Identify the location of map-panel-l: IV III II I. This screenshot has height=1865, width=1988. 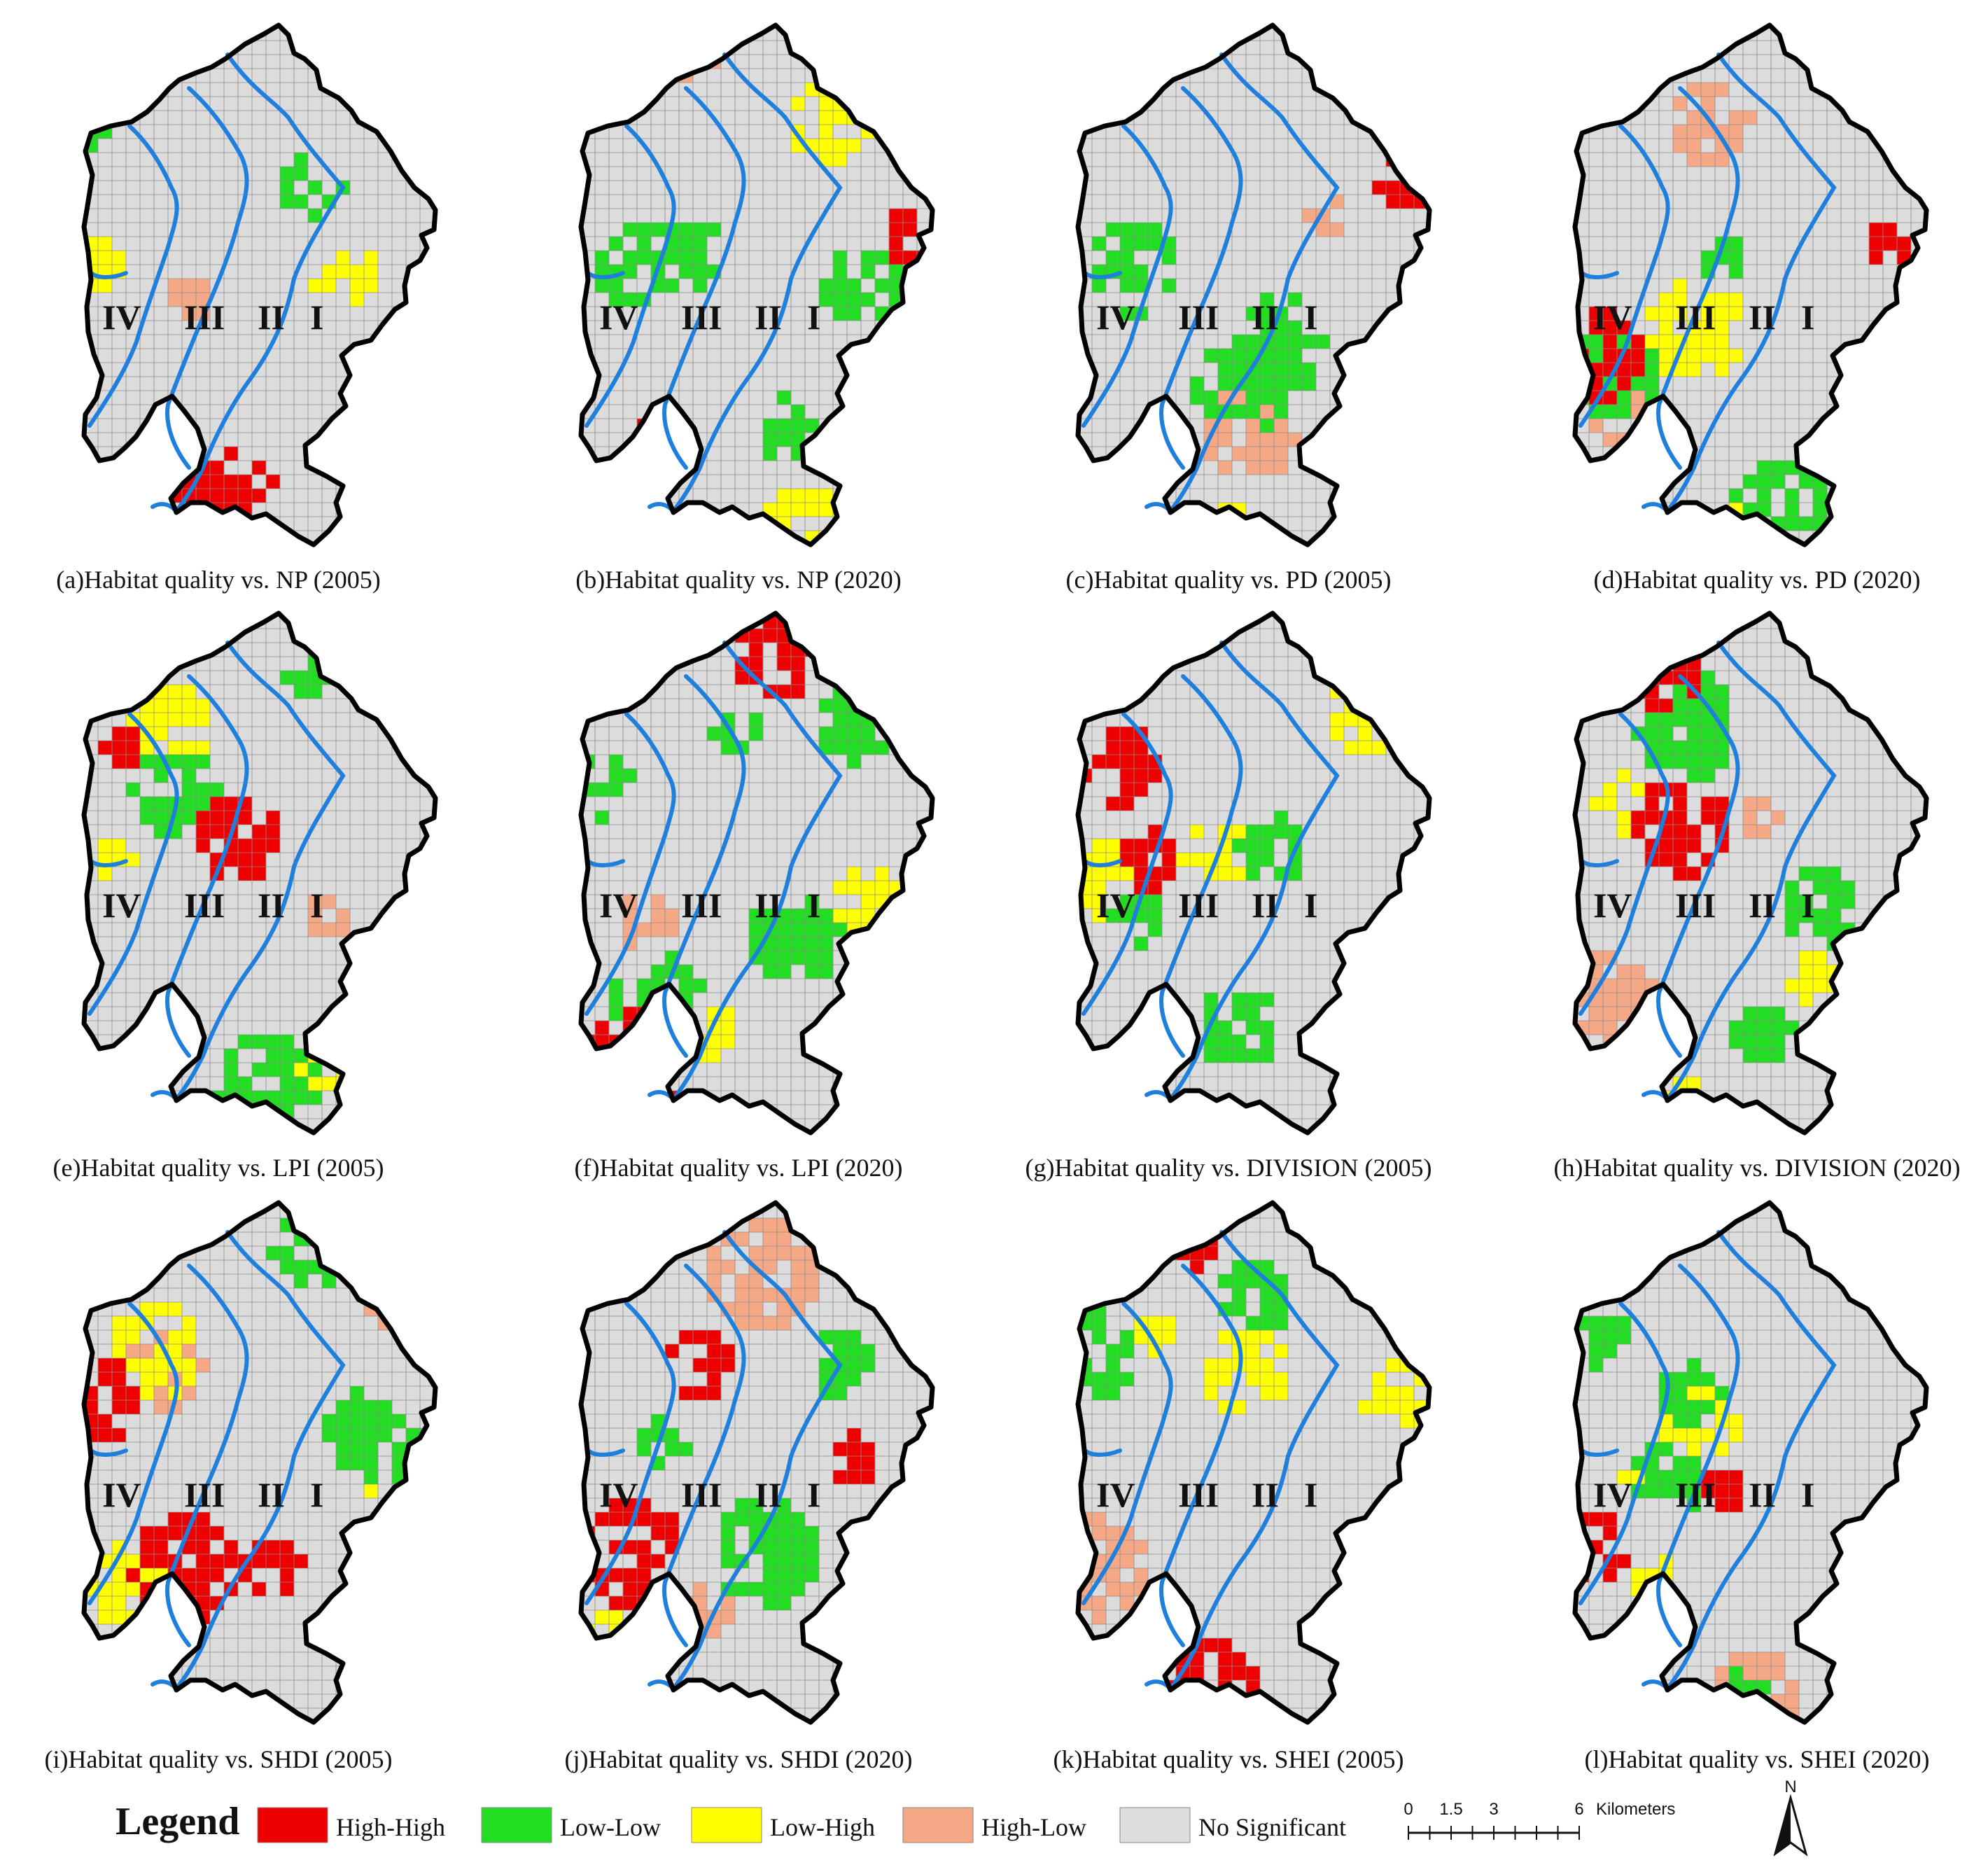
(1750, 1462).